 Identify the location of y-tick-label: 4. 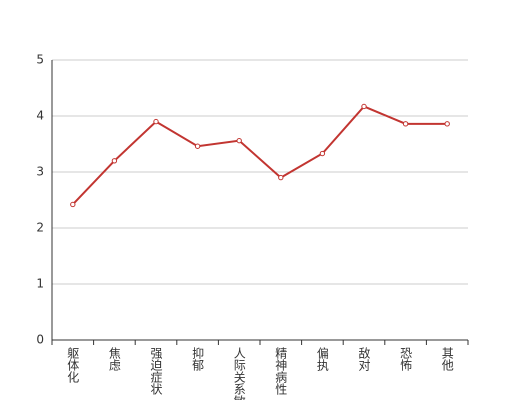
(40, 116).